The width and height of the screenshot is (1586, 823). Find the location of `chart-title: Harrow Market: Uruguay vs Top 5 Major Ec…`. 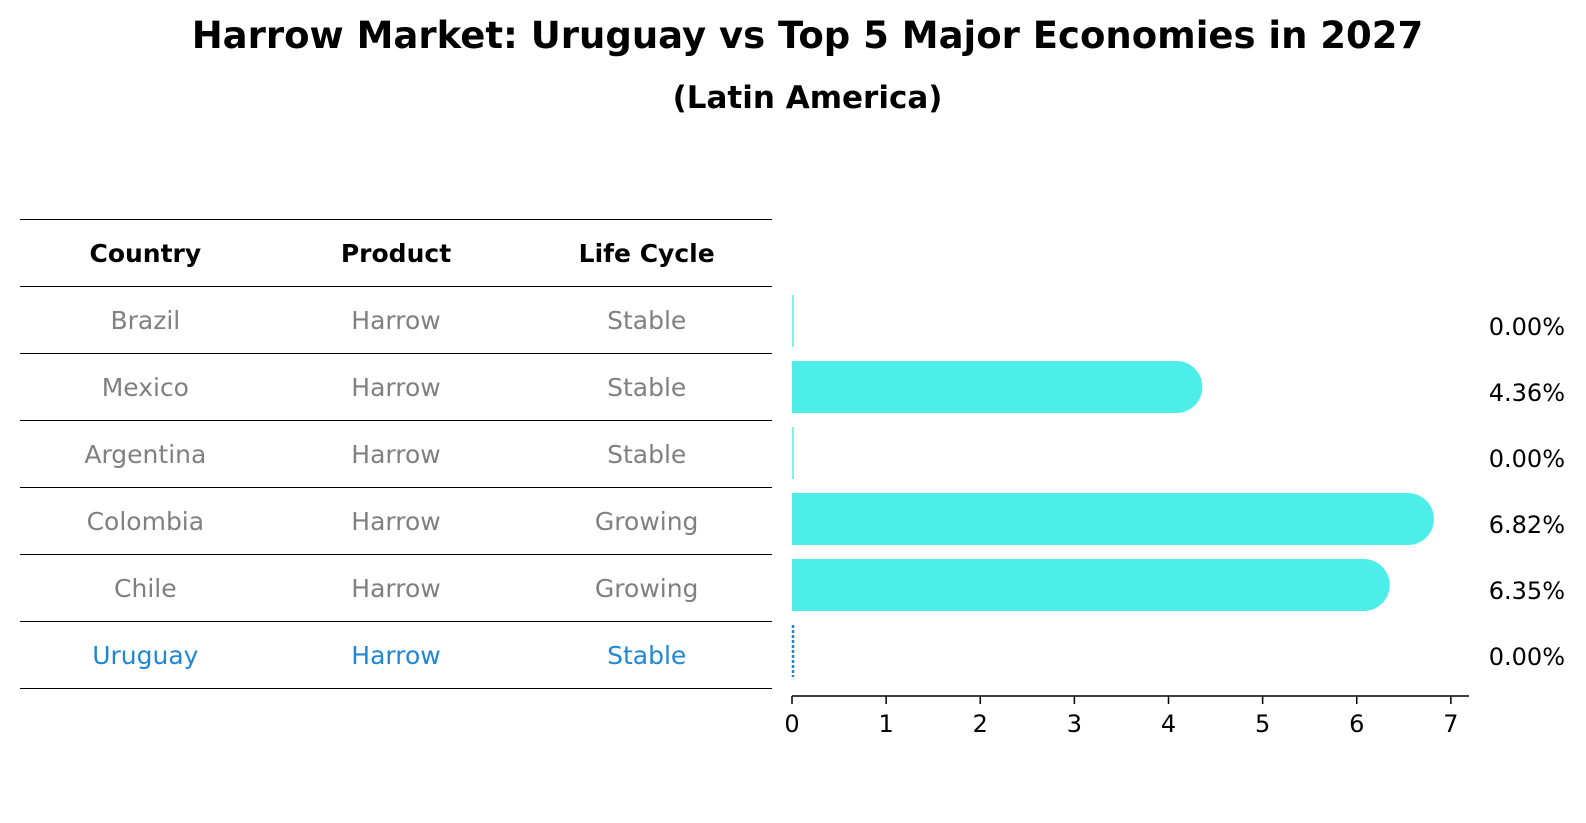

chart-title: Harrow Market: Uruguay vs Top 5 Major Ec… is located at coordinates (807, 35).